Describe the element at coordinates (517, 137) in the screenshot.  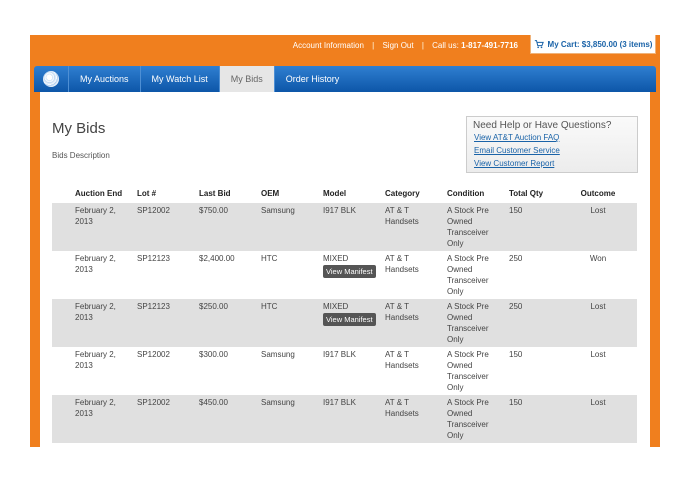
I see `faq-link: View AT&T Auction FAQ` at that location.